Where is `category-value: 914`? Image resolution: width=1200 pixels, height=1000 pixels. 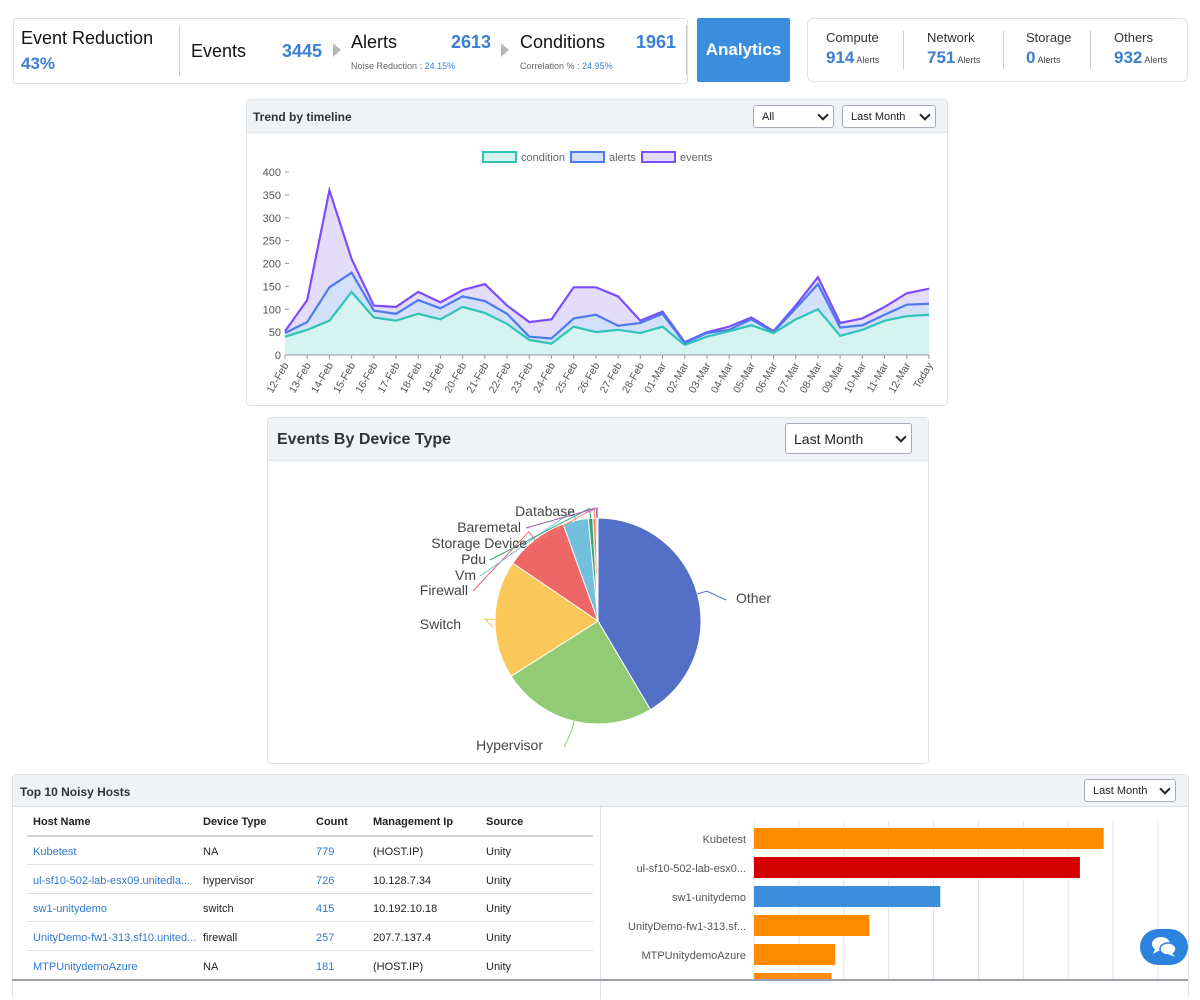 category-value: 914 is located at coordinates (840, 57).